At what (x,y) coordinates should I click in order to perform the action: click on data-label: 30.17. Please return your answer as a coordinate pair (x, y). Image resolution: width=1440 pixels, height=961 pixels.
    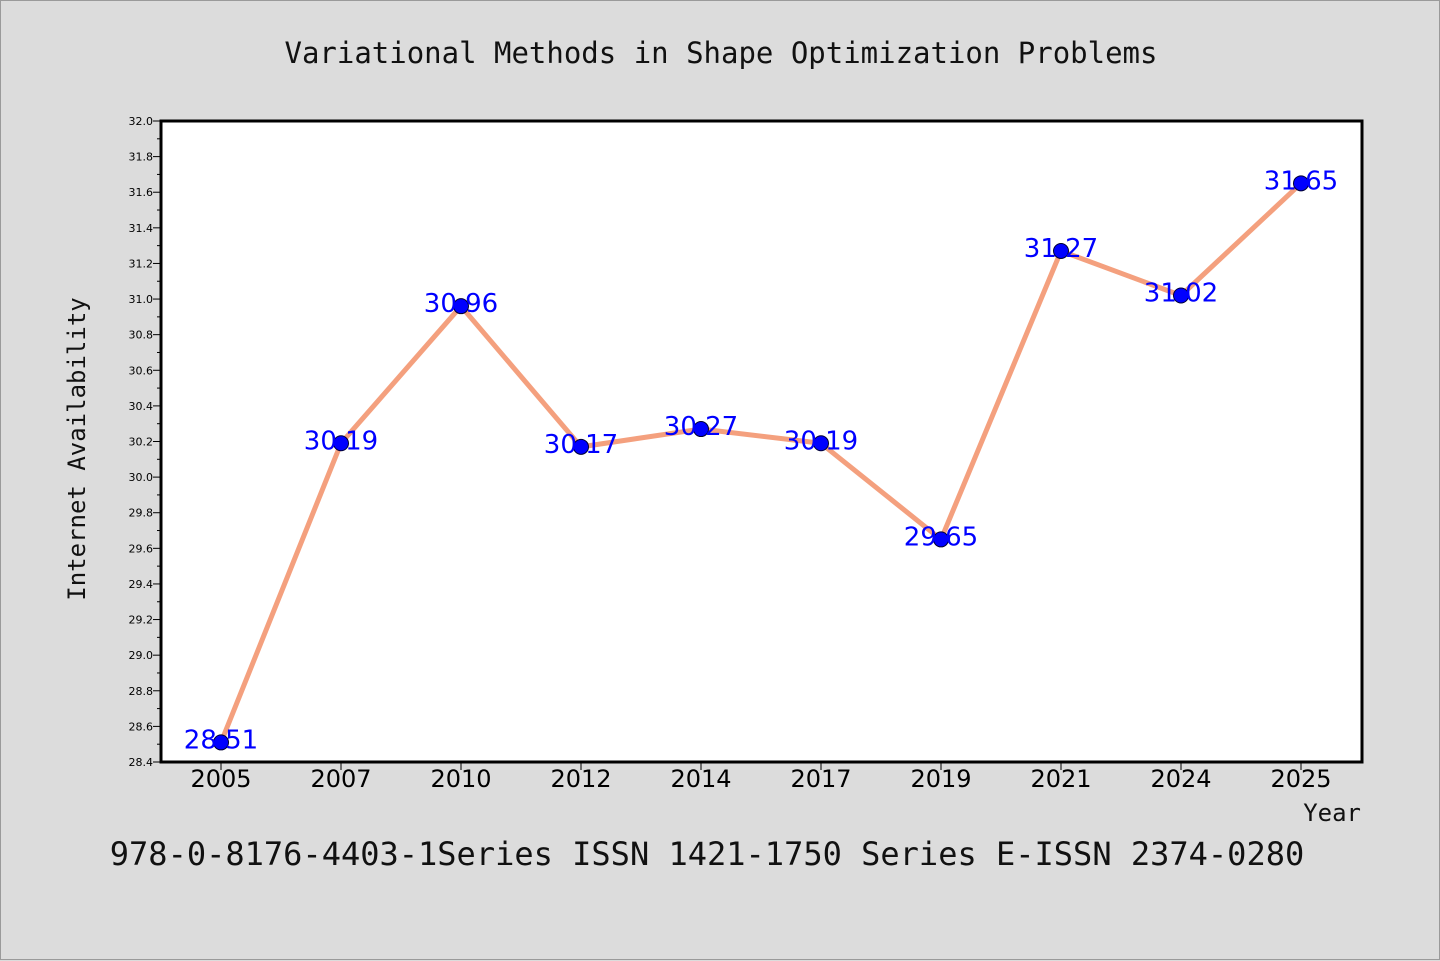
    Looking at the image, I should click on (581, 445).